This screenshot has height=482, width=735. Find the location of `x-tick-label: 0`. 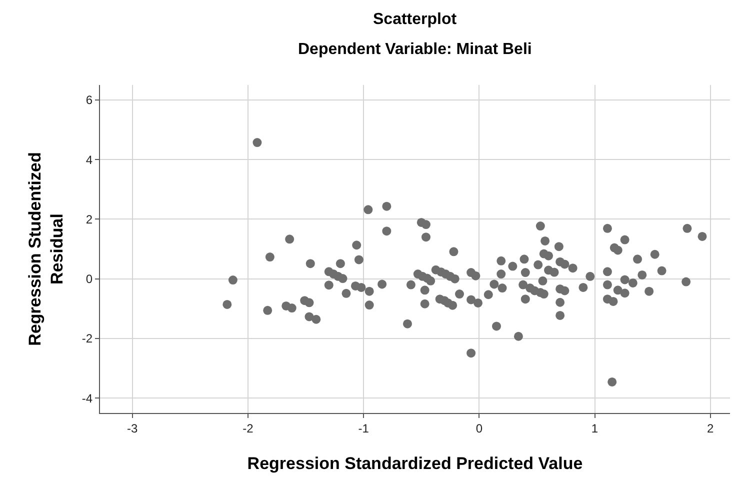

x-tick-label: 0 is located at coordinates (479, 428).